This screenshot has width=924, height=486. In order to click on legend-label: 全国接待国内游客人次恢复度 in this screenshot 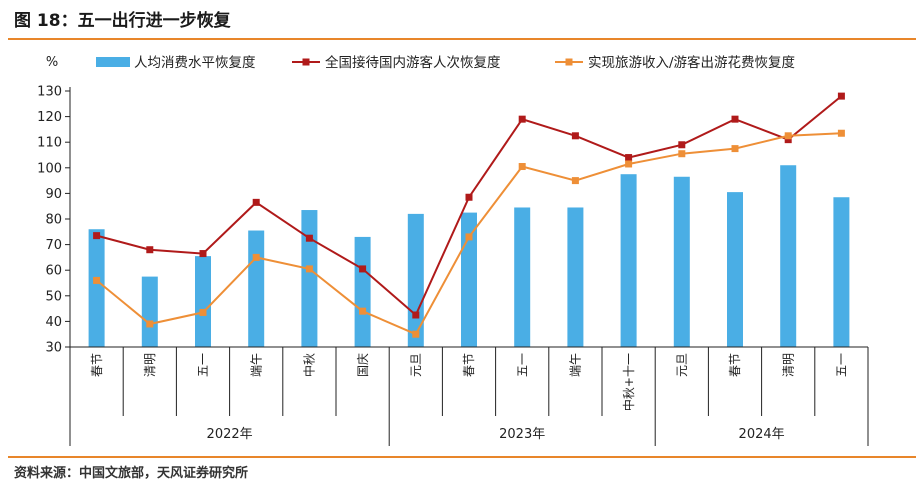, I will do `click(413, 62)`.